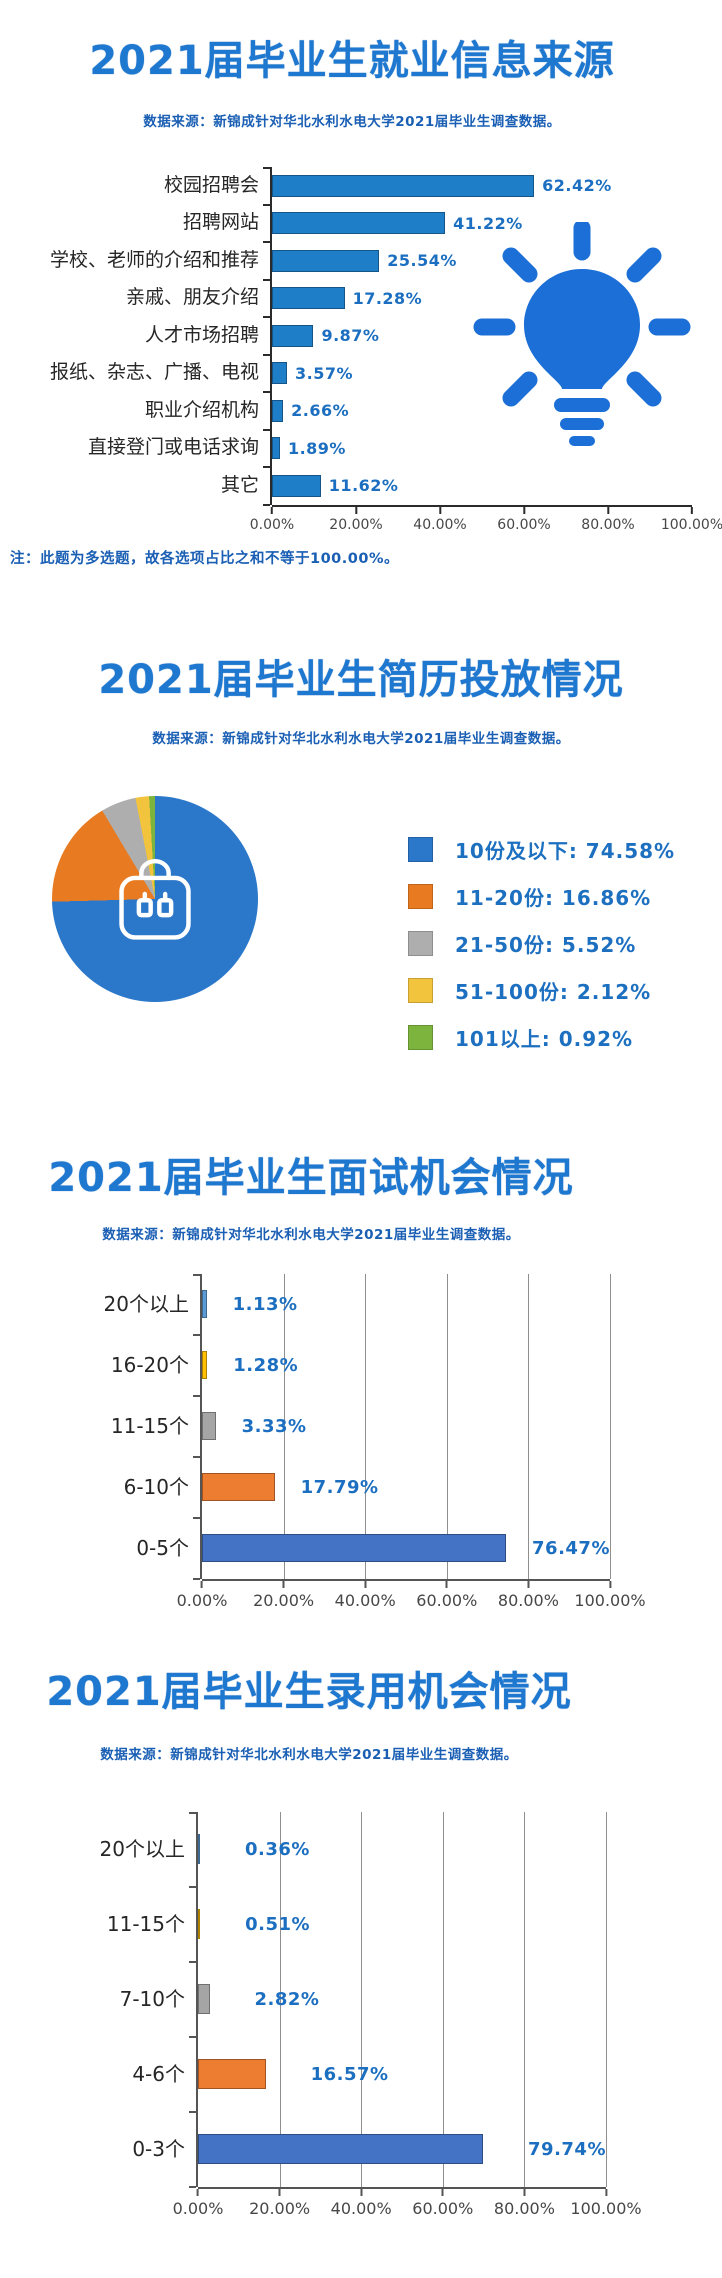 This screenshot has width=722, height=2278. What do you see at coordinates (352, 373) in the screenshot?
I see `bar-row: 报纸、杂志、广播、电视 3.57%` at bounding box center [352, 373].